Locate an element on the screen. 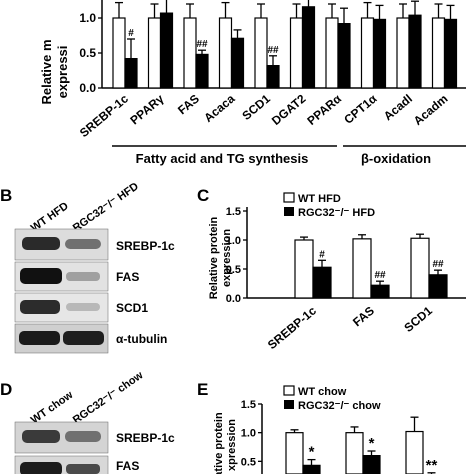 Image resolution: width=474 pixels, height=474 pixels. panel-e-legend: WT chow RGC32⁻/⁻ chow is located at coordinates (332, 398).